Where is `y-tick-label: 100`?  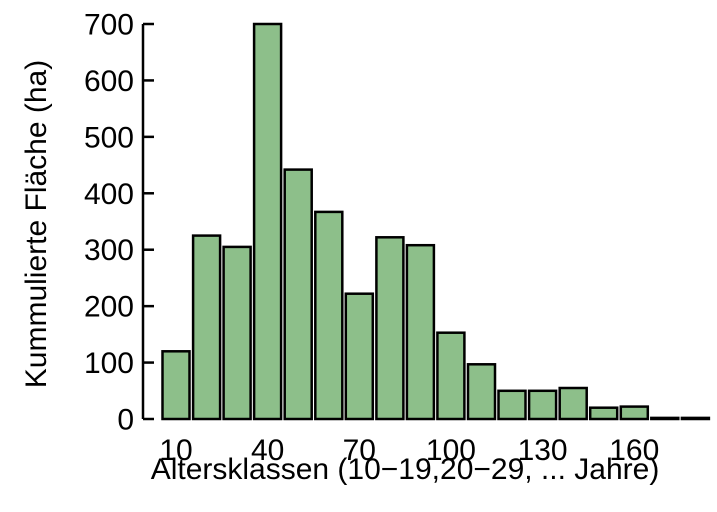
y-tick-label: 100 is located at coordinates (109, 363).